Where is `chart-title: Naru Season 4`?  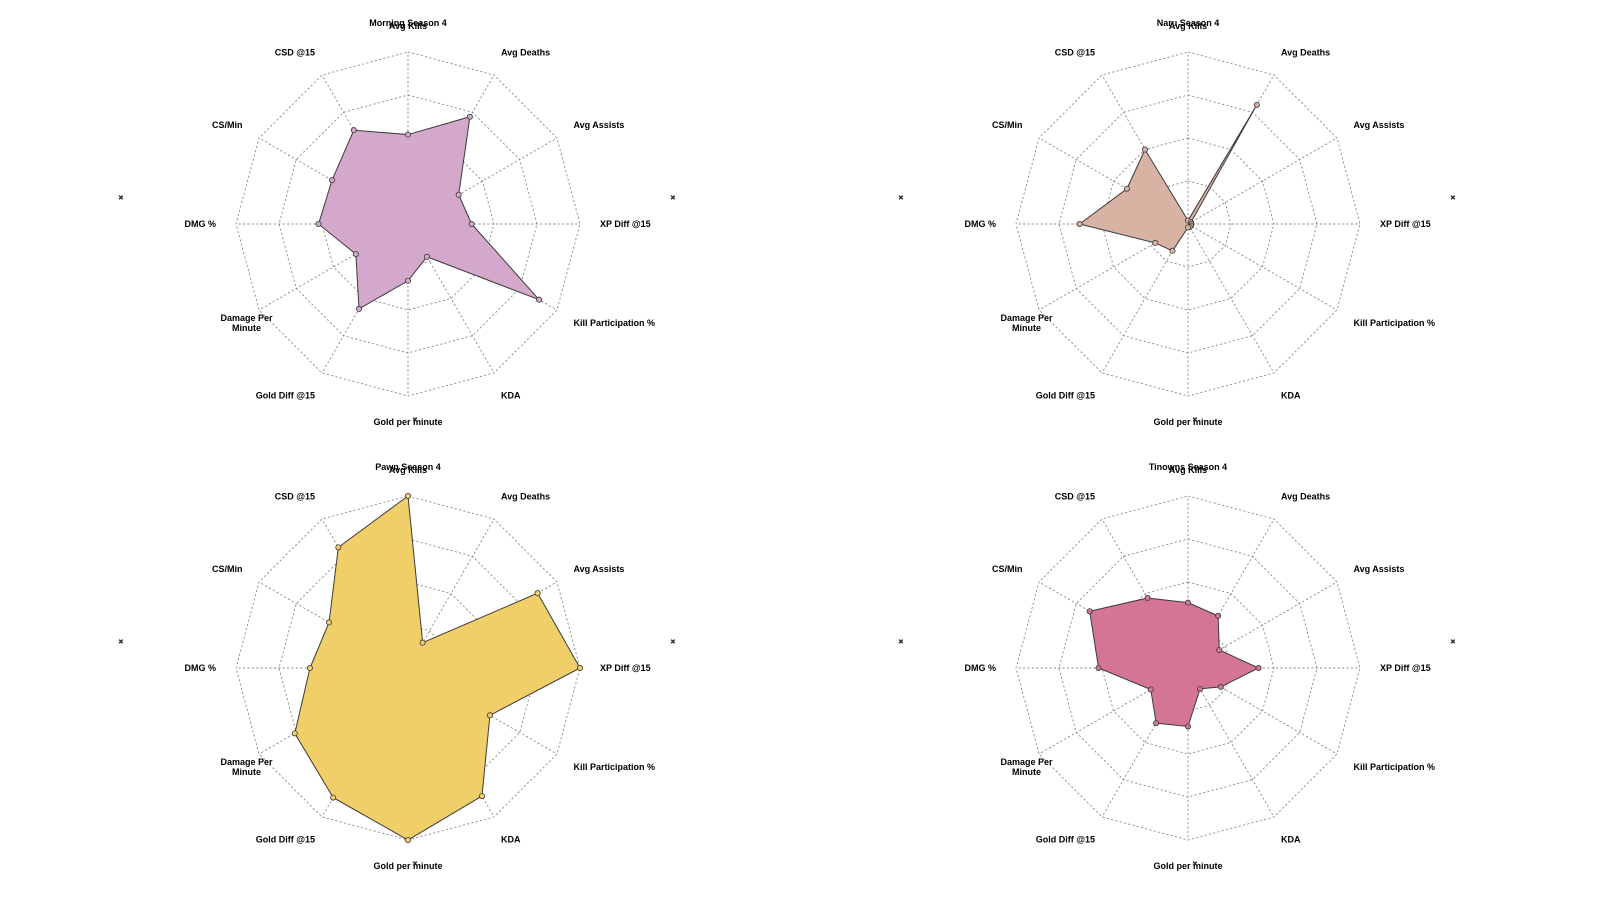
chart-title: Naru Season 4 is located at coordinates (1188, 23).